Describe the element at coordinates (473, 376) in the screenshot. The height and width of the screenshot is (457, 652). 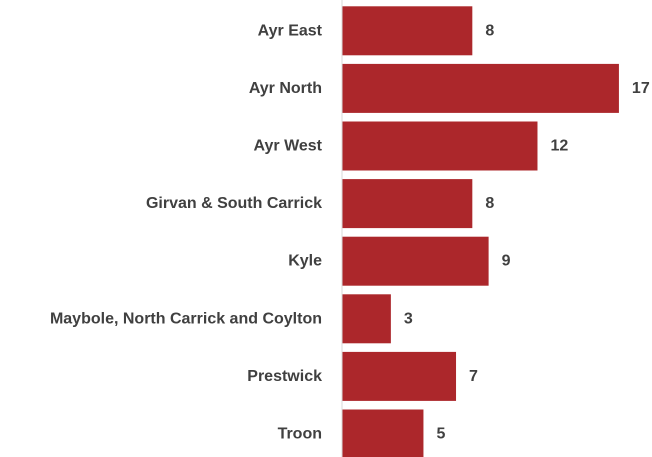
I see `value-label-prestwick: 7` at that location.